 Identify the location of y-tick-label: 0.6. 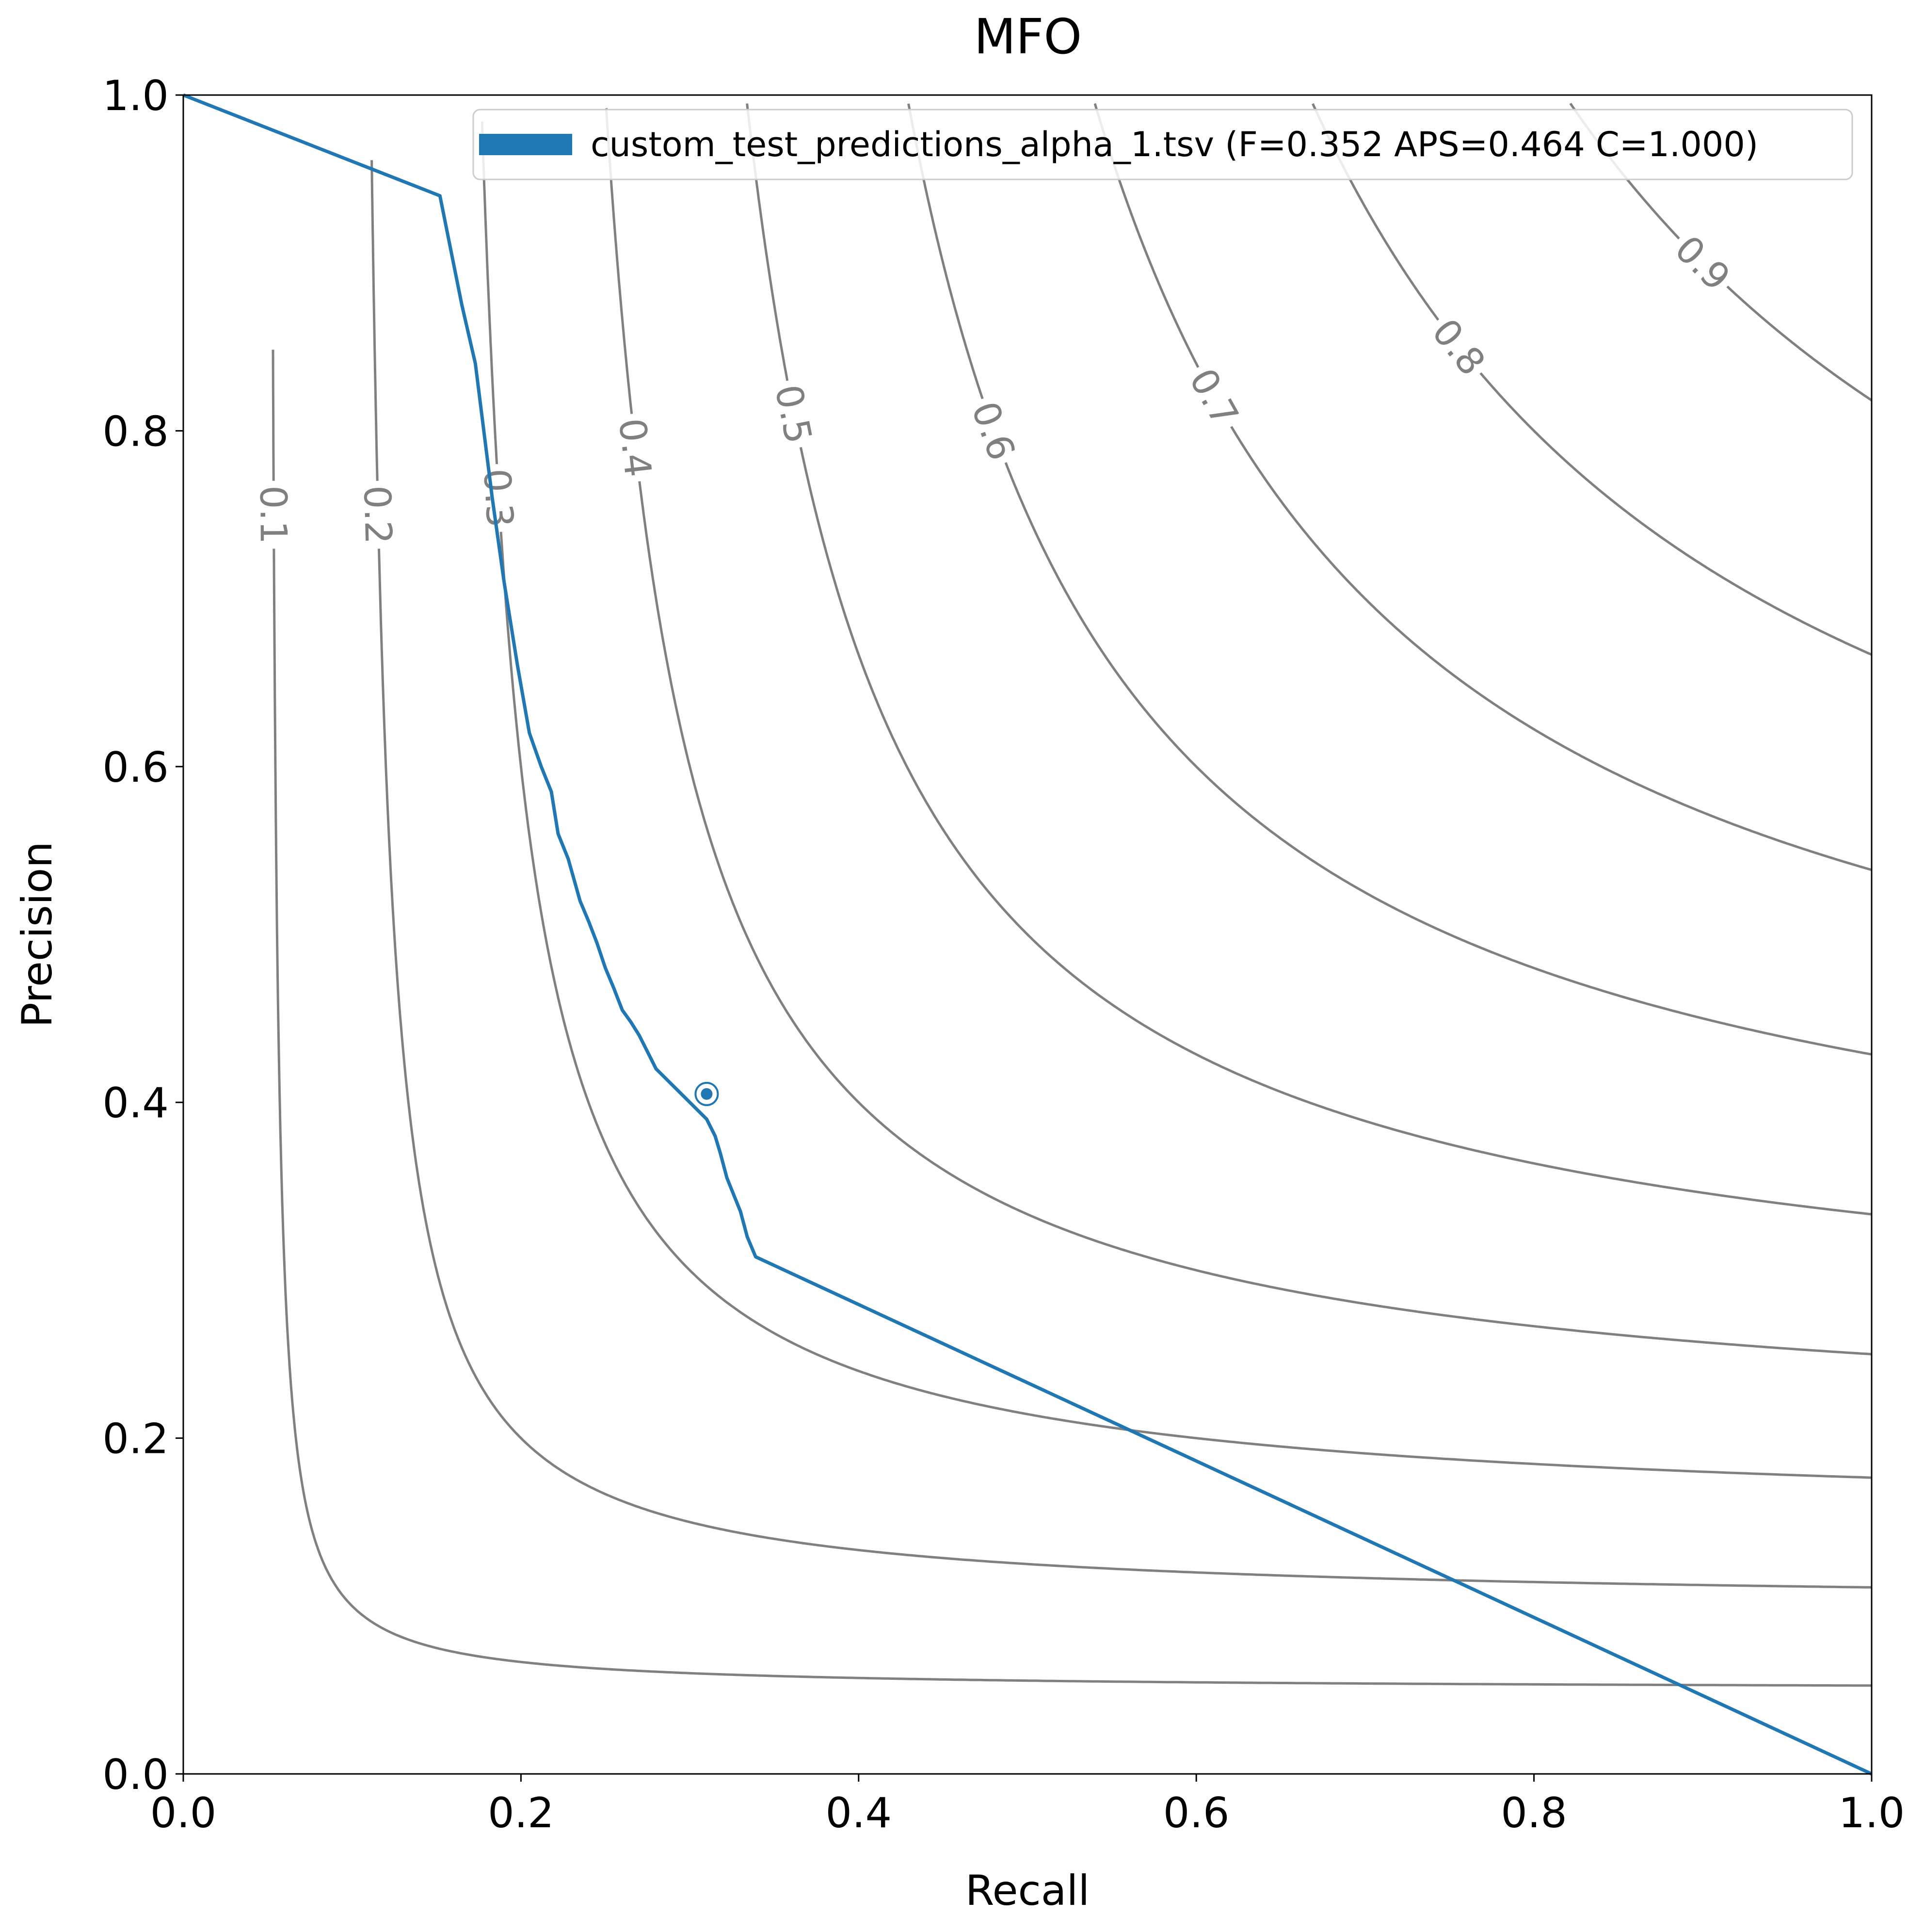
(135, 767).